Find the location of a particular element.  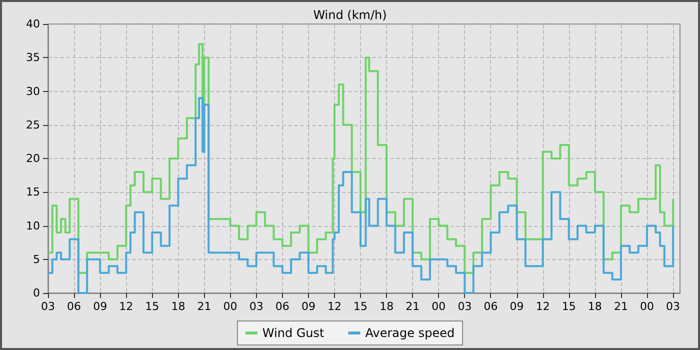

y-tick-label: 40 is located at coordinates (33, 24).